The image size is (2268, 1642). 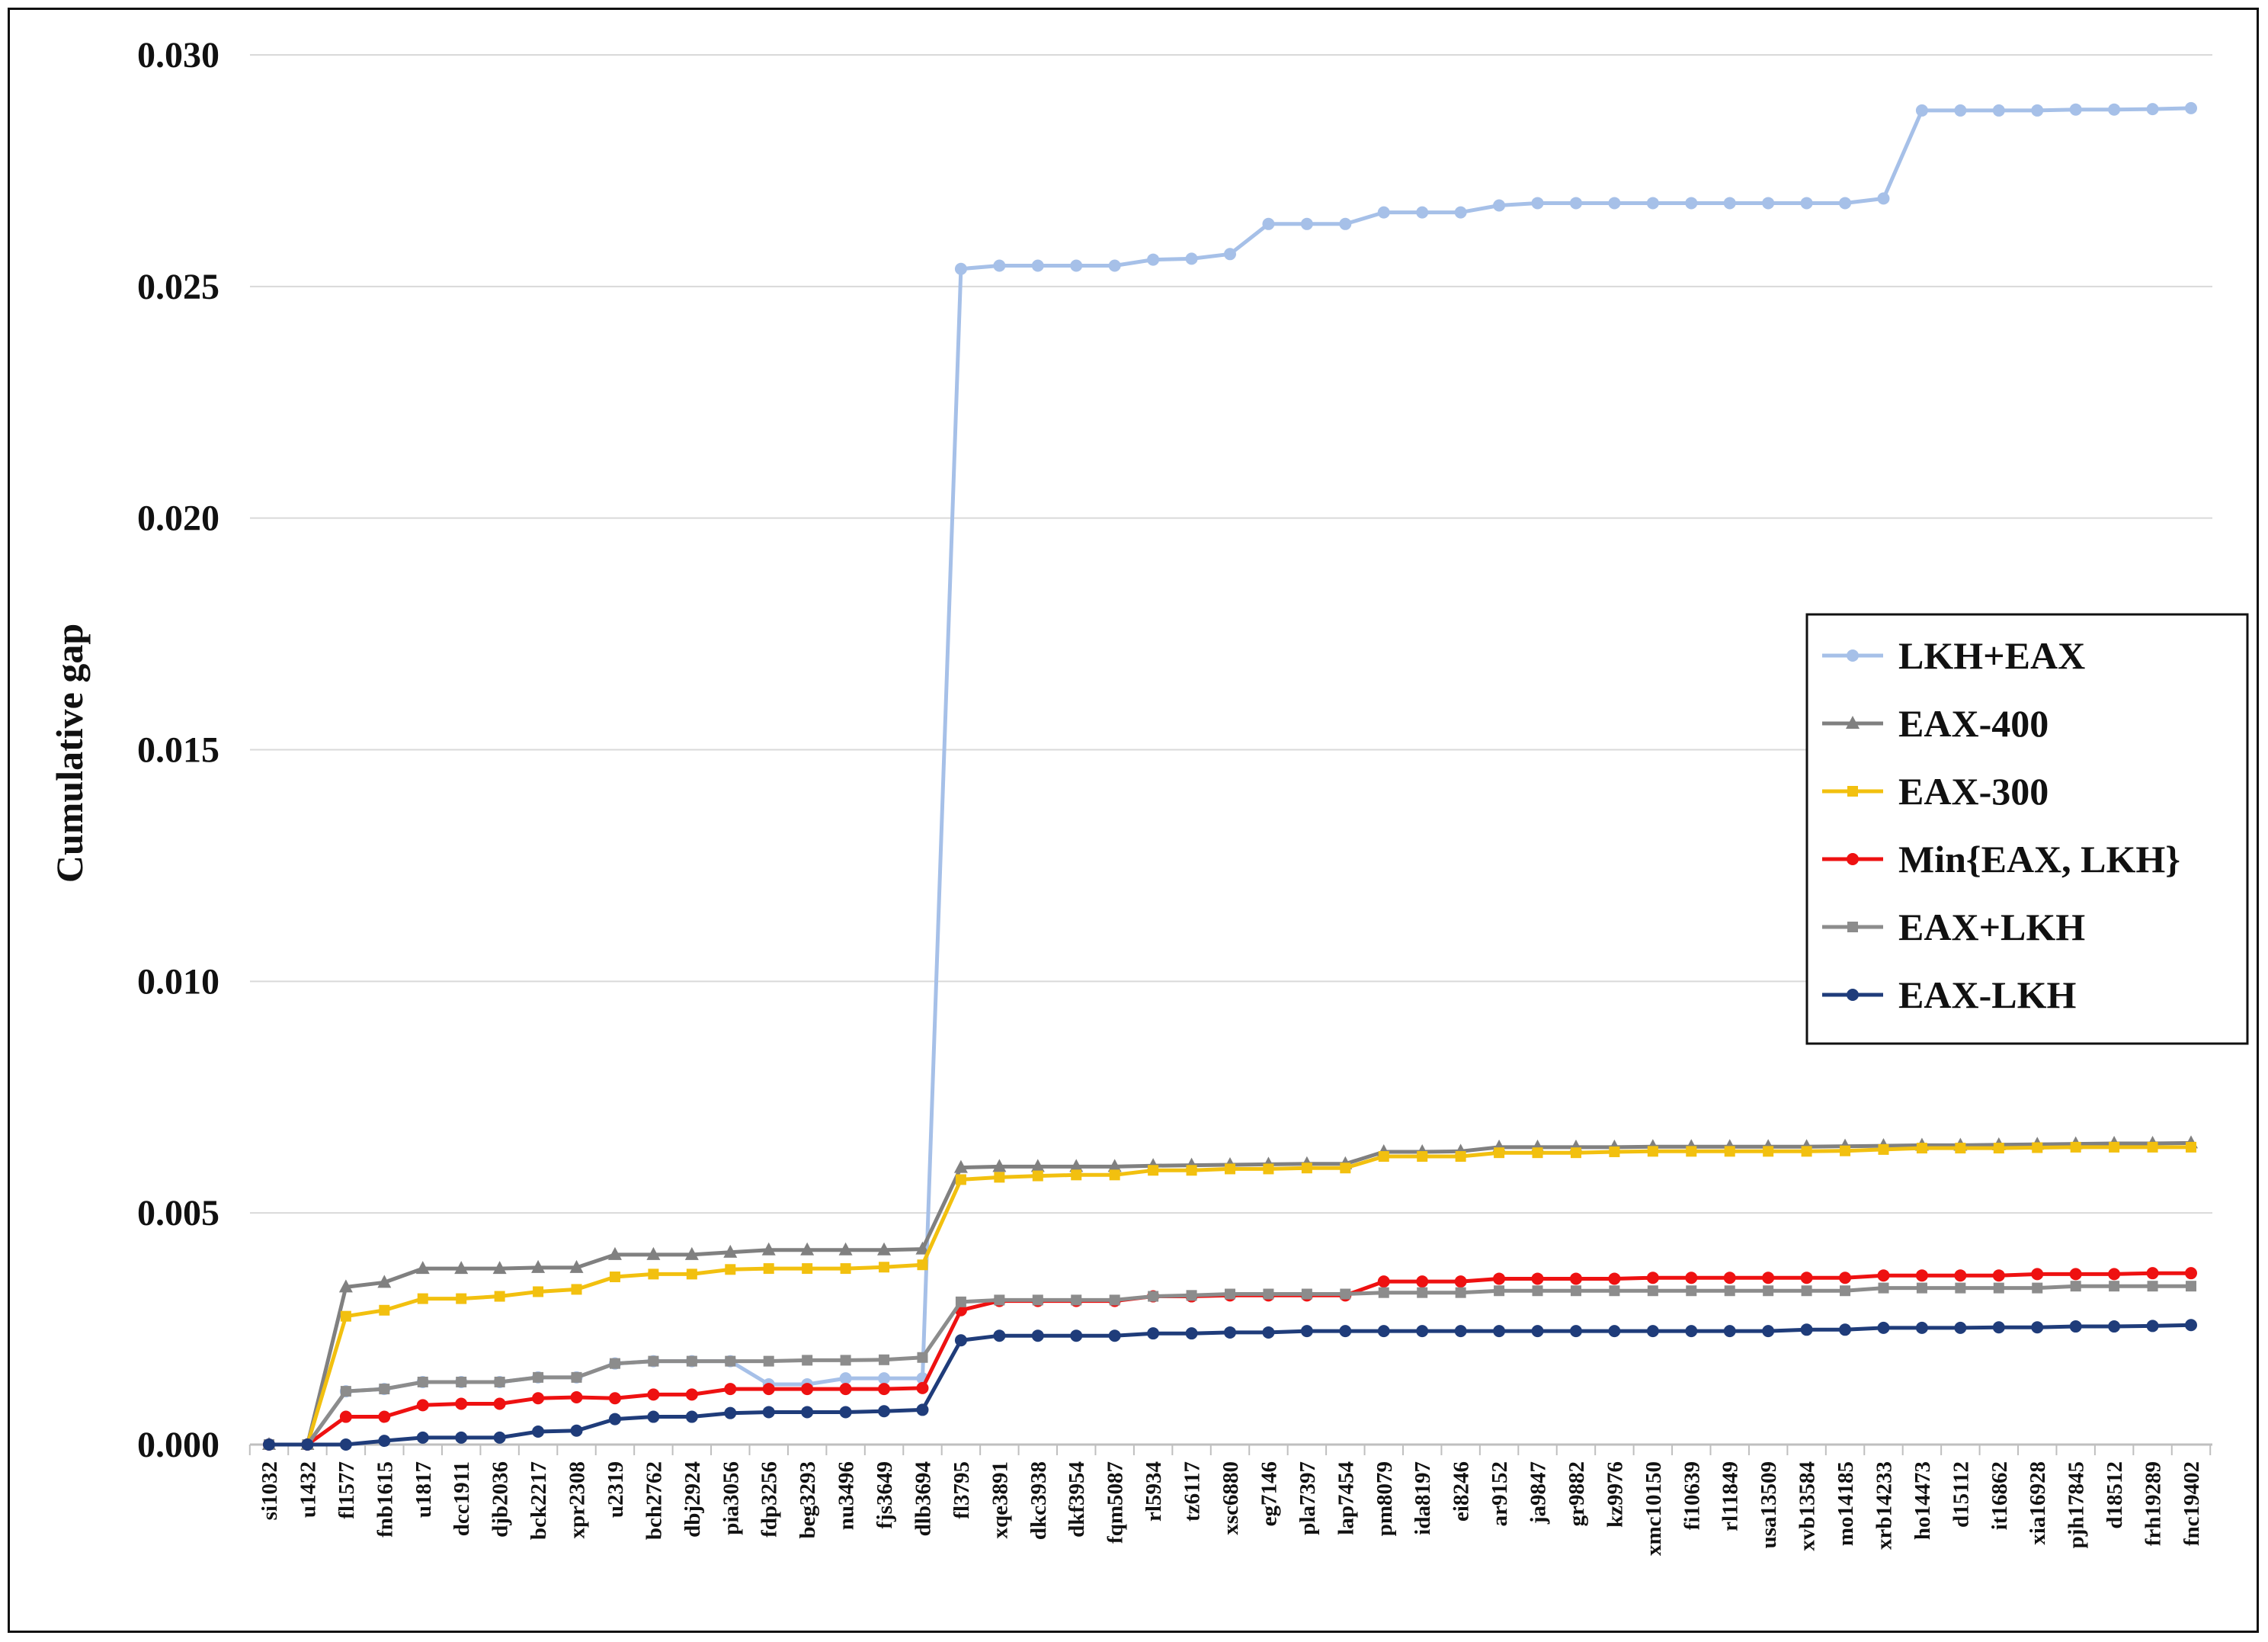 I want to click on x-tick-label: frh19289, so click(x=2153, y=1503).